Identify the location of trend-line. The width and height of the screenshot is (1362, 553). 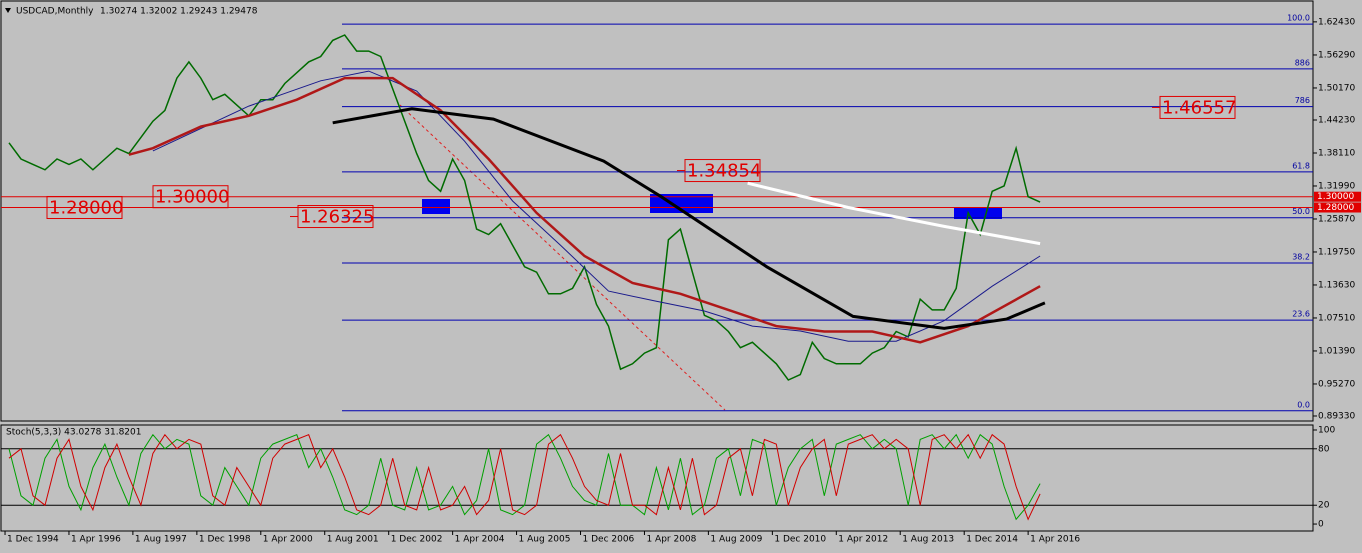
(562, 257).